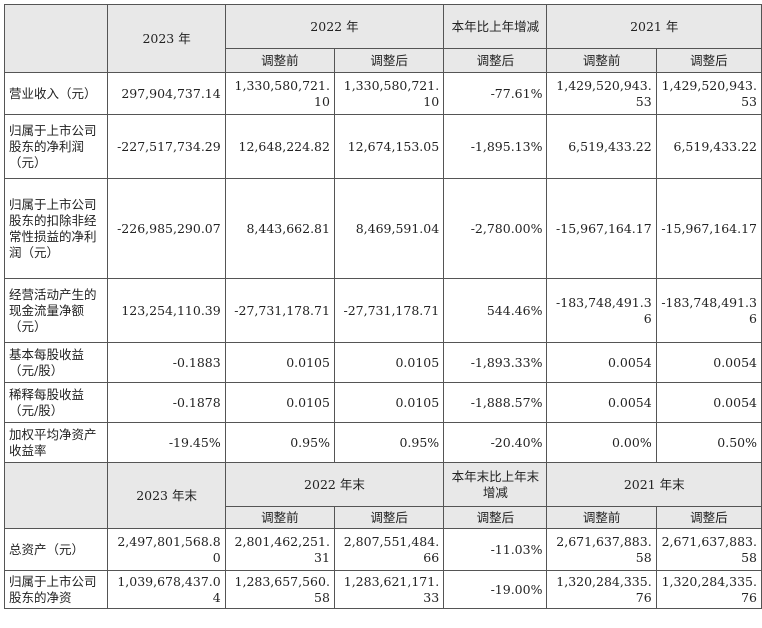  I want to click on value-cell: -77.61%, so click(495, 93).